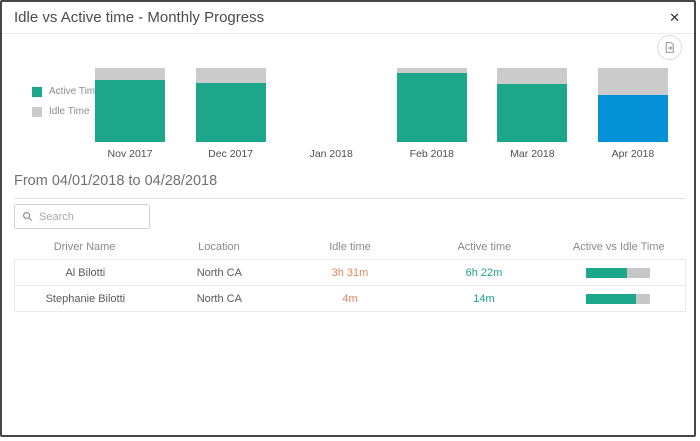 This screenshot has height=441, width=700. Describe the element at coordinates (37, 111) in the screenshot. I see `idle-time-swatch` at that location.